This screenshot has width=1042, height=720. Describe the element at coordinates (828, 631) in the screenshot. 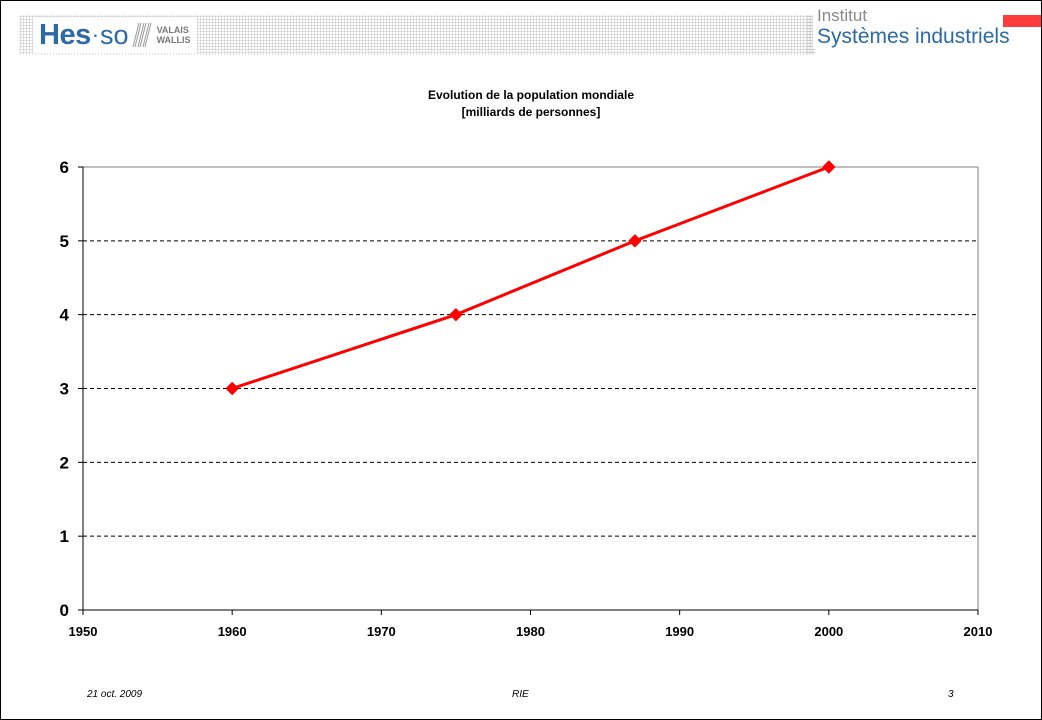

I see `x-tick-label-5: 2000` at that location.